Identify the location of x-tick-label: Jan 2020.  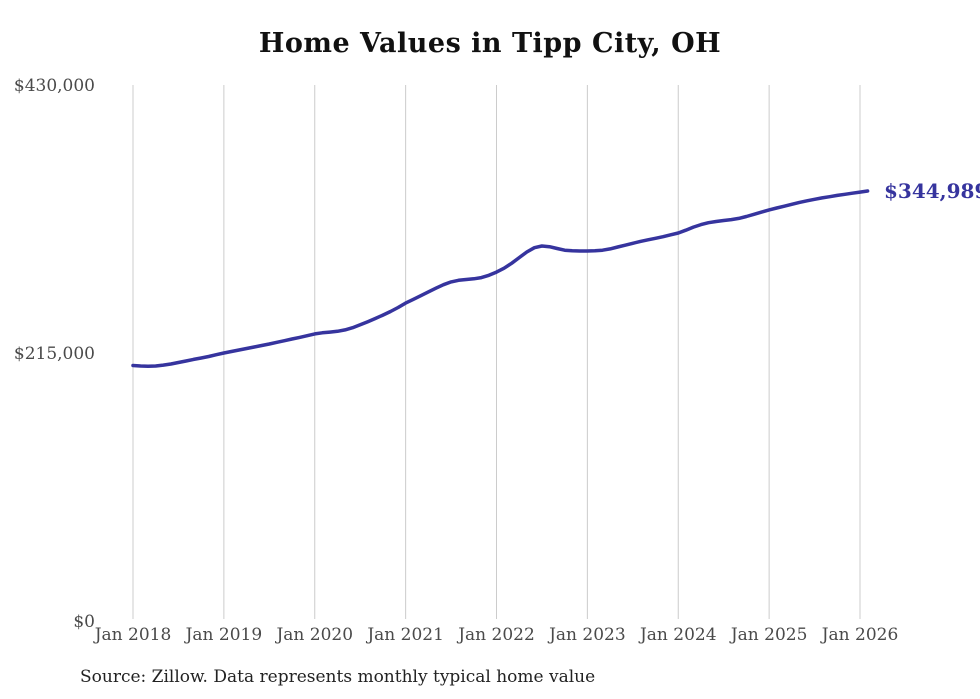
(313, 635).